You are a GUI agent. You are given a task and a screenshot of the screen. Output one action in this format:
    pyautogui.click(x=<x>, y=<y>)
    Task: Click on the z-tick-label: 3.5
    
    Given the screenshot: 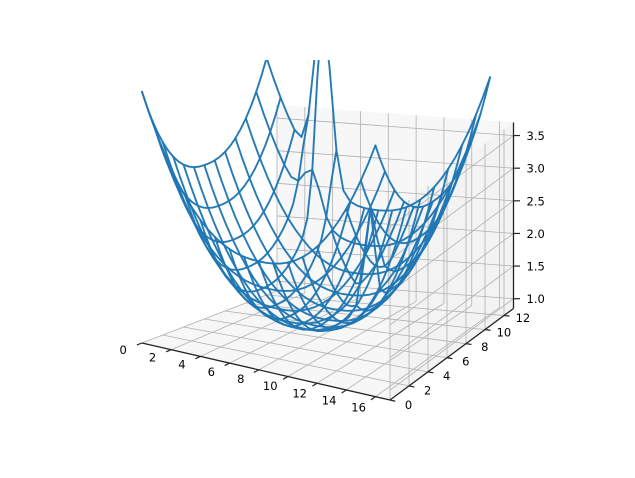 What is the action you would take?
    pyautogui.click(x=536, y=136)
    